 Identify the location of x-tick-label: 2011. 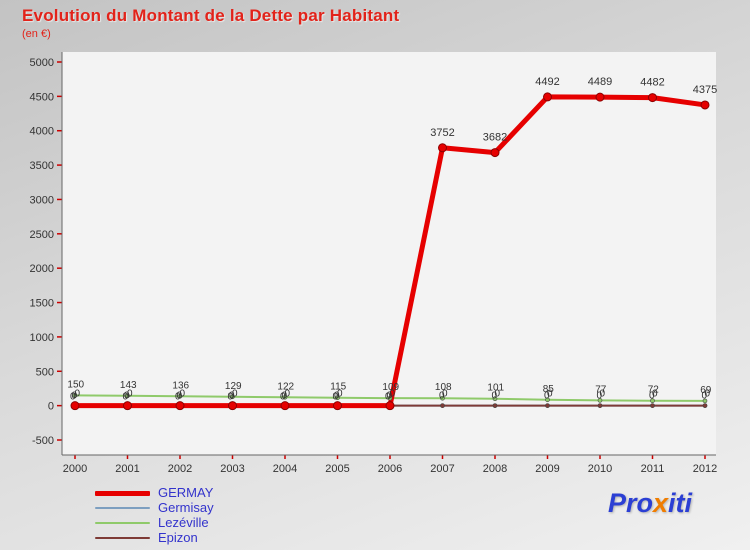
(653, 469).